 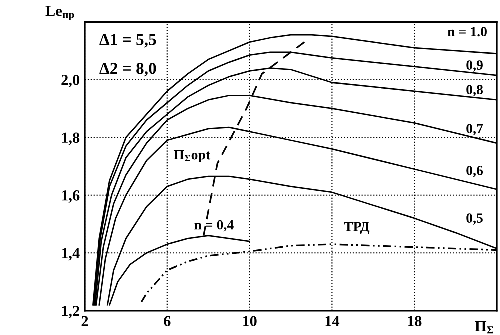 I want to click on series-label: 0,8, so click(x=474, y=91).